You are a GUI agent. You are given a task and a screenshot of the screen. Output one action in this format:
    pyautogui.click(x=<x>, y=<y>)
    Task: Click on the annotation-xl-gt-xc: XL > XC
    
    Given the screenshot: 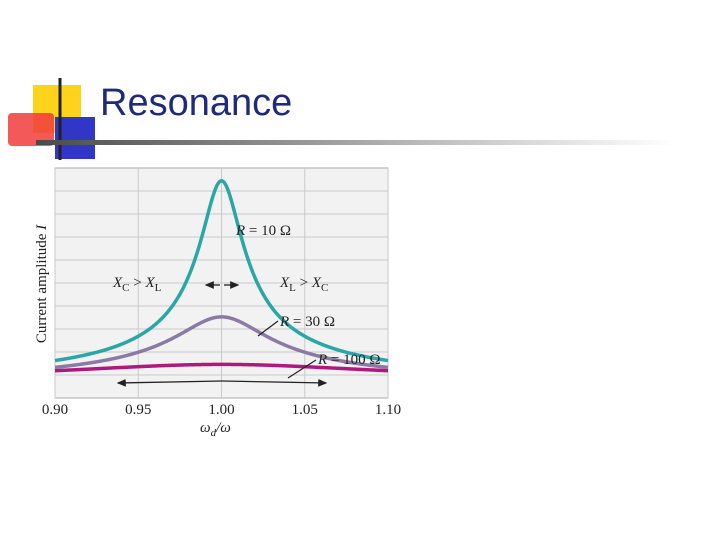 What is the action you would take?
    pyautogui.click(x=303, y=284)
    